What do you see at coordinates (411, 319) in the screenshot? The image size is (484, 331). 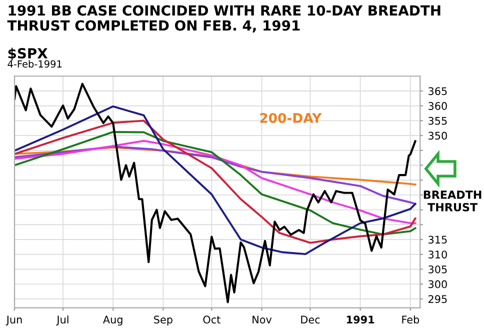 I see `x-tick-label: Feb` at bounding box center [411, 319].